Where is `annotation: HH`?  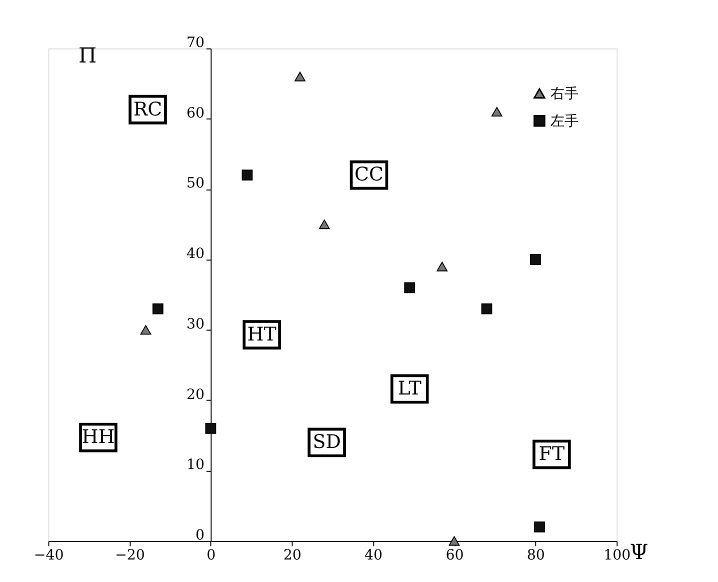 annotation: HH is located at coordinates (98, 437).